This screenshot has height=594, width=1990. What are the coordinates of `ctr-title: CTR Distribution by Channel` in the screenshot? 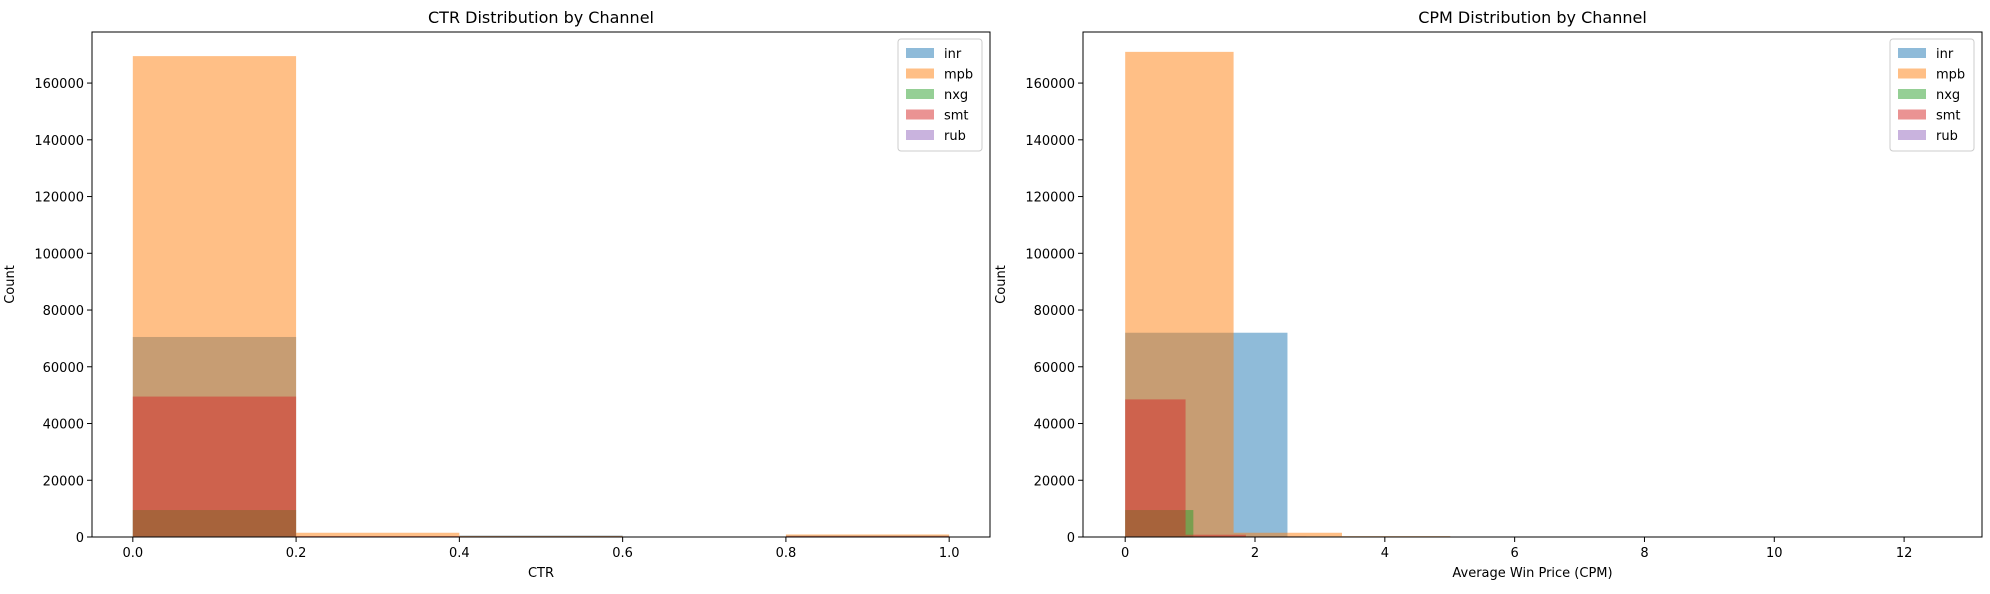 It's located at (541, 17).